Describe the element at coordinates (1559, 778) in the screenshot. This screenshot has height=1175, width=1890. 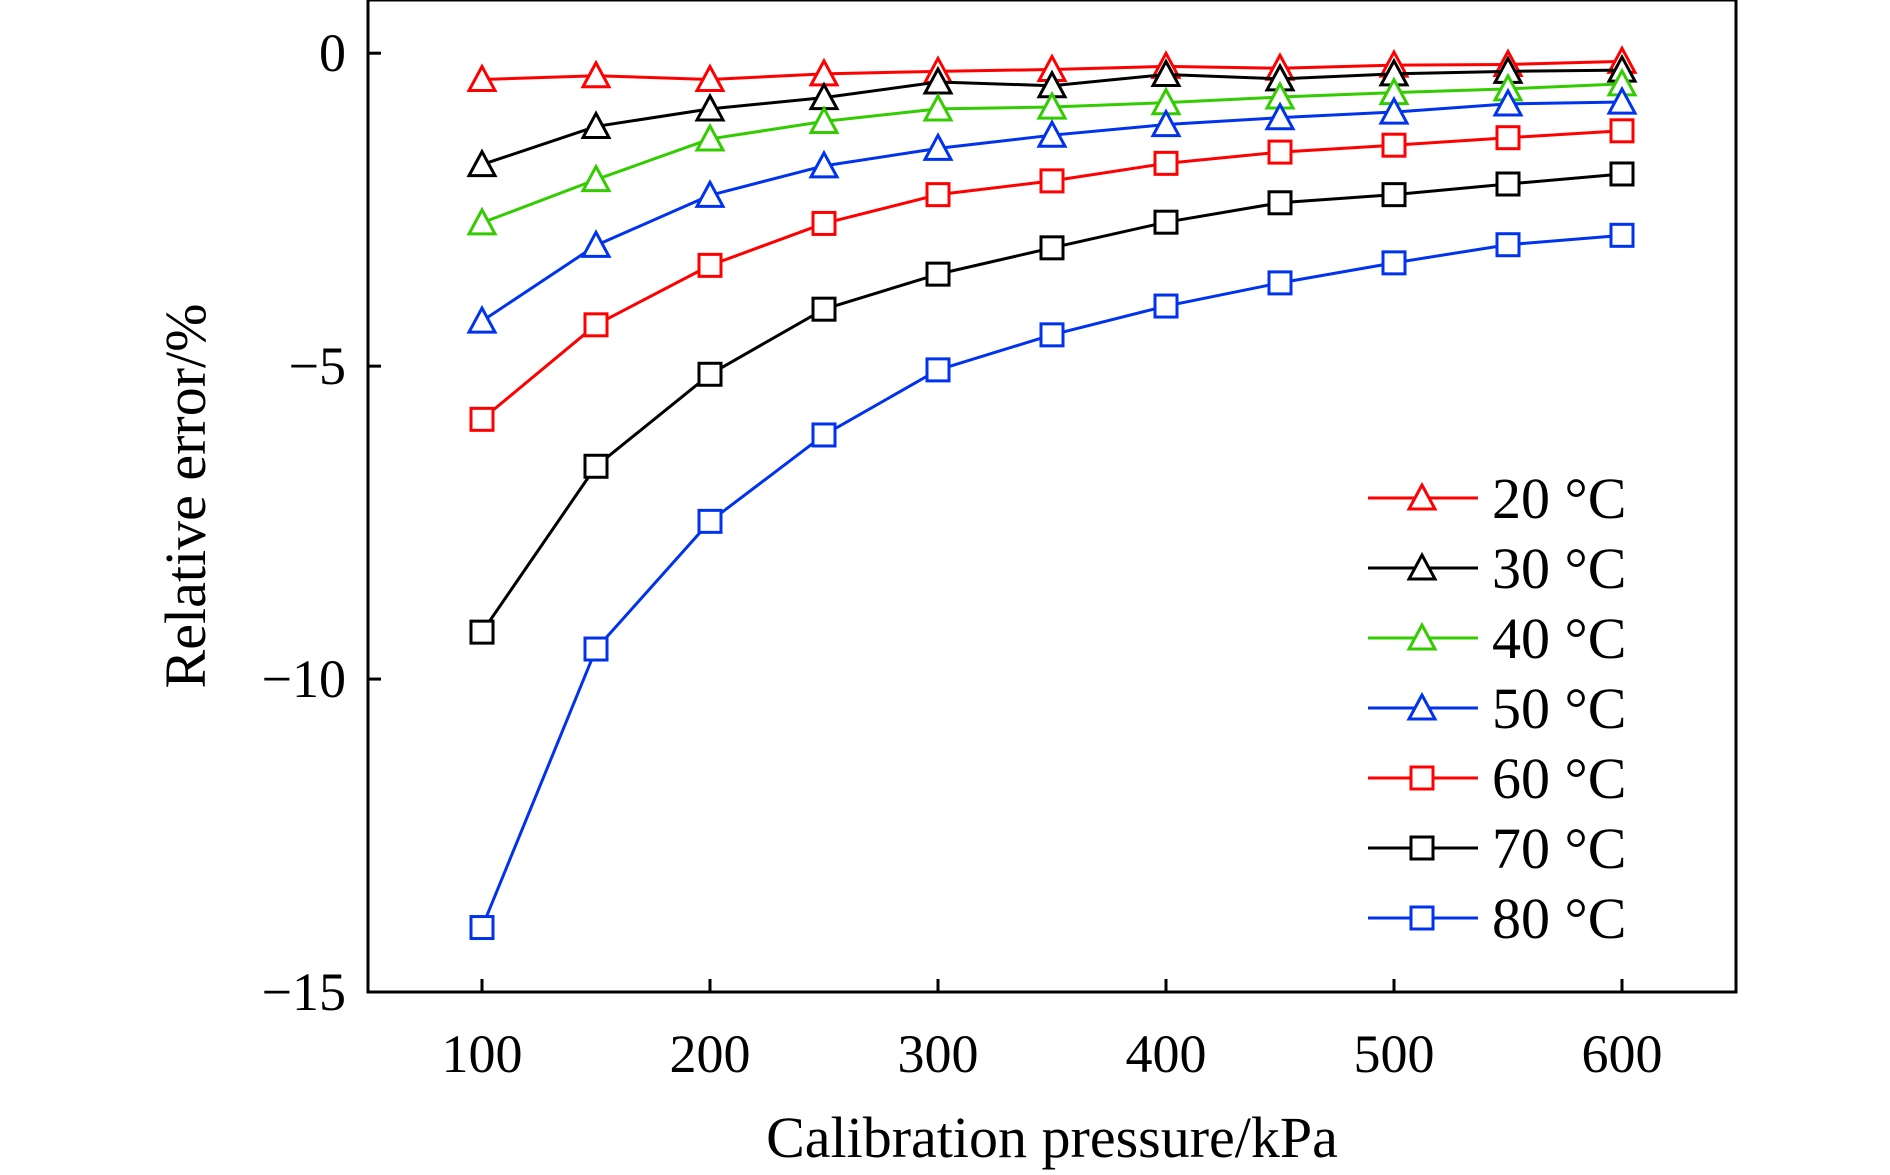
I see `legend-label-5: 60 °C` at that location.